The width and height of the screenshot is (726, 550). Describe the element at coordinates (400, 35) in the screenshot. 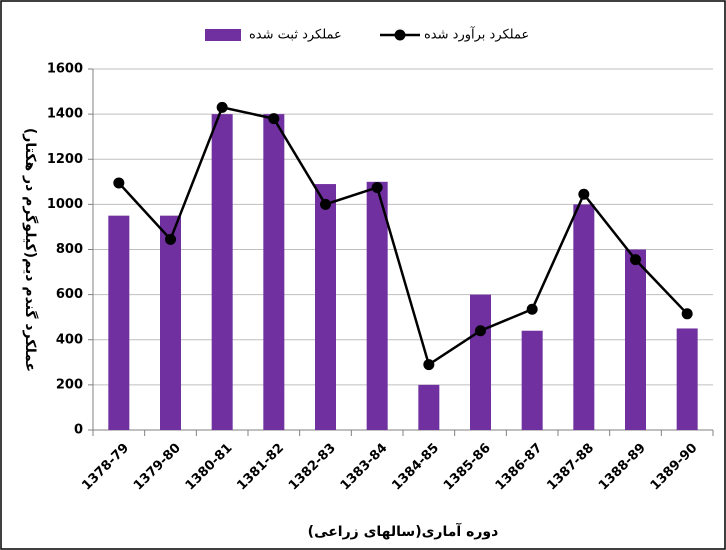

I see `legend-marker` at that location.